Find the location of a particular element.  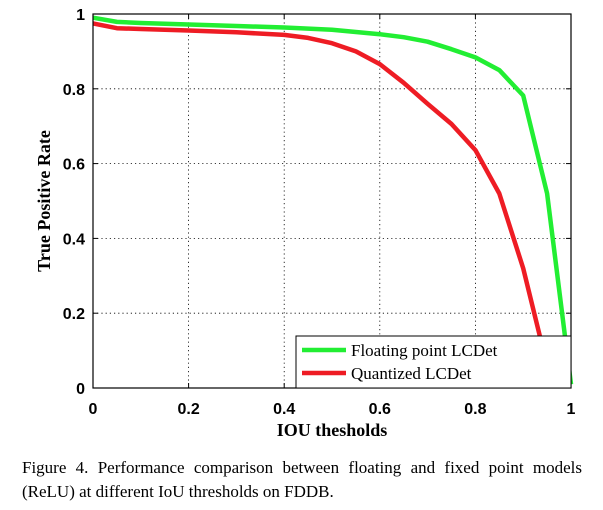

x-tick-label: 0.6 is located at coordinates (380, 409).